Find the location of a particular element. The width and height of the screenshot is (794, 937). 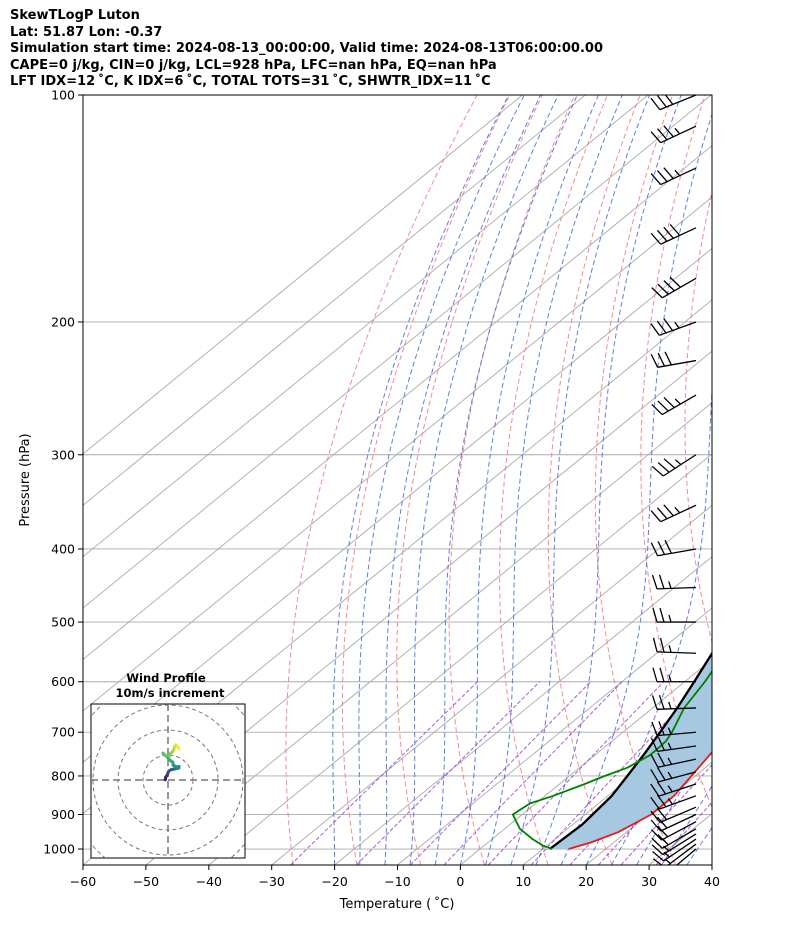

y-tick-label: 200 is located at coordinates (63, 321).